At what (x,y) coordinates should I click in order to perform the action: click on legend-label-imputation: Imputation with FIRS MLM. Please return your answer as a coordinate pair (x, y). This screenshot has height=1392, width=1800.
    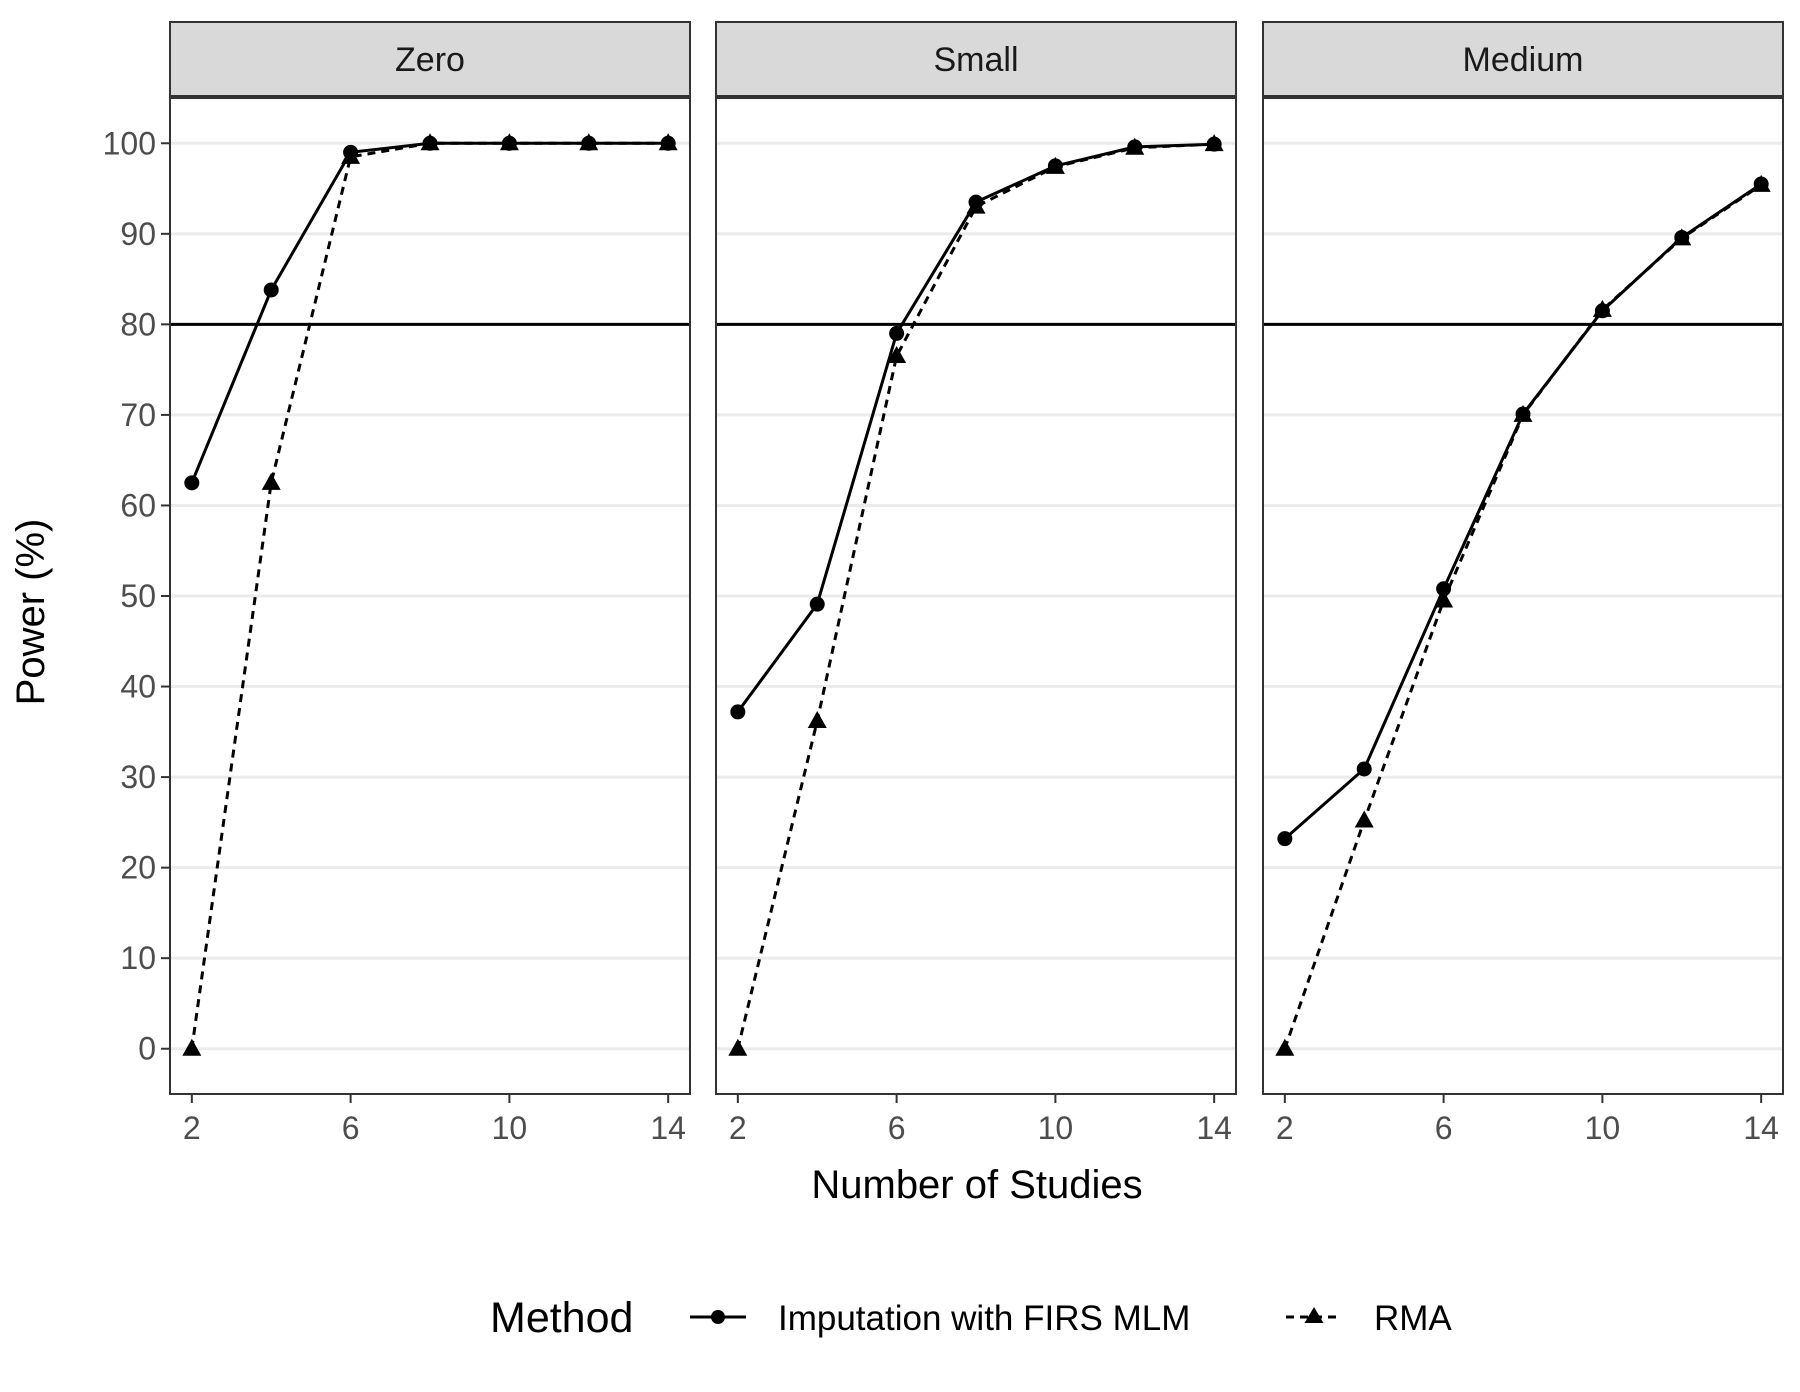
    Looking at the image, I should click on (984, 1318).